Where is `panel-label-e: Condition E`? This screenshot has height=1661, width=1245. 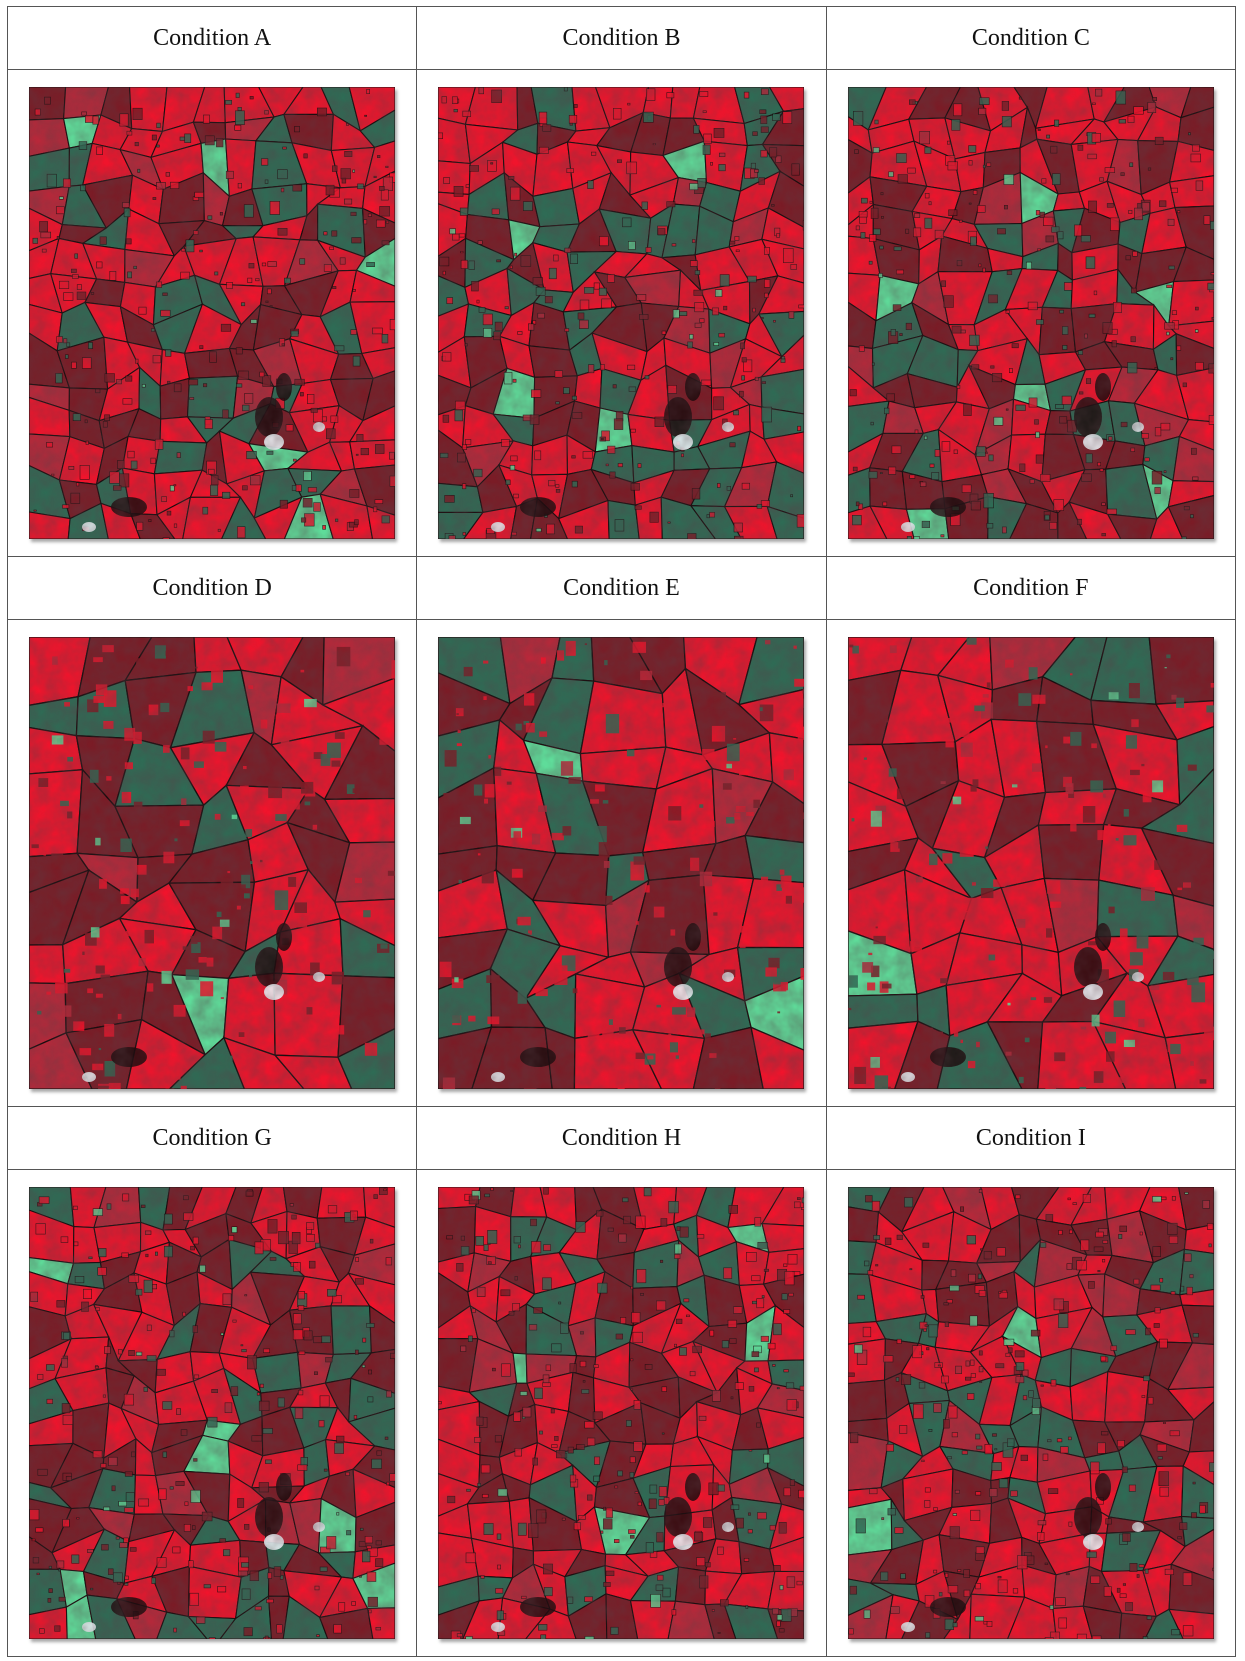 panel-label-e: Condition E is located at coordinates (621, 588).